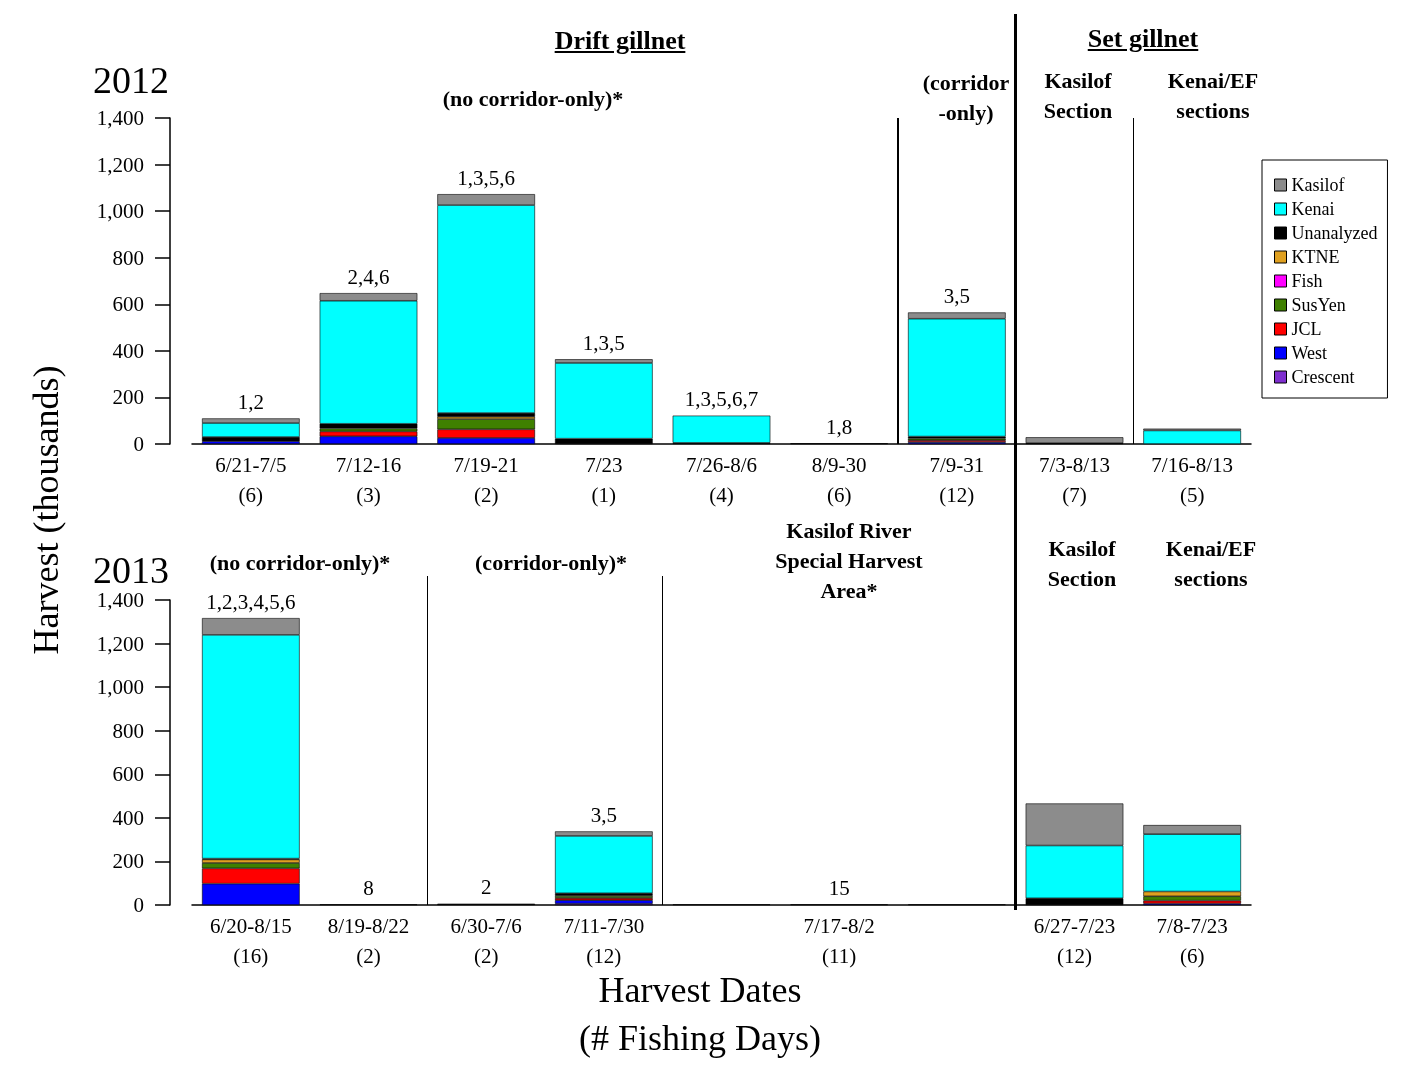 The width and height of the screenshot is (1414, 1068). What do you see at coordinates (1318, 185) in the screenshot?
I see `legend-label: Kasilof` at bounding box center [1318, 185].